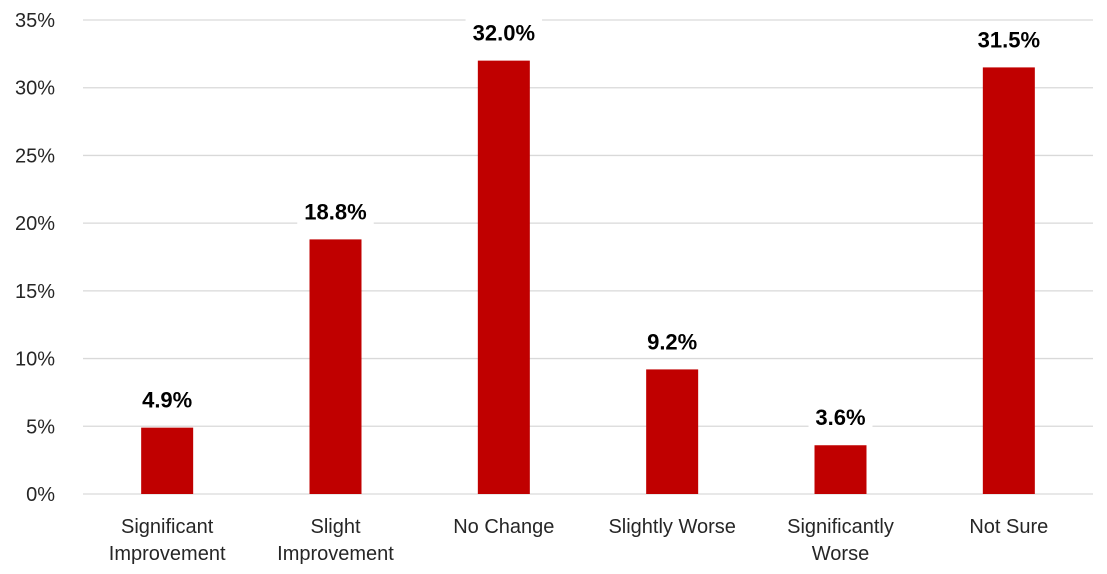 The image size is (1107, 574). I want to click on y-tick-label: 0%, so click(40, 495).